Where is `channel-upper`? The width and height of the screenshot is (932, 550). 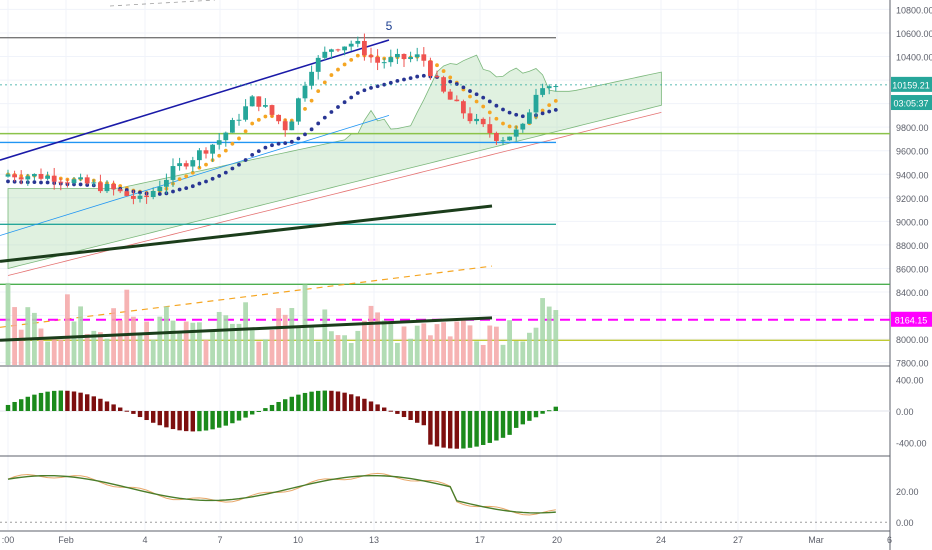 channel-upper is located at coordinates (195, 100).